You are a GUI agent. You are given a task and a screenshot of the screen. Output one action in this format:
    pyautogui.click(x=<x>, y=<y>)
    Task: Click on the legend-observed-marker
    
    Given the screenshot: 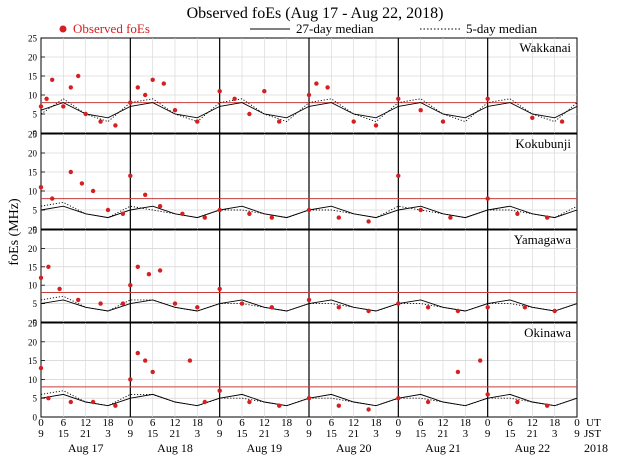 What is the action you would take?
    pyautogui.click(x=63, y=29)
    